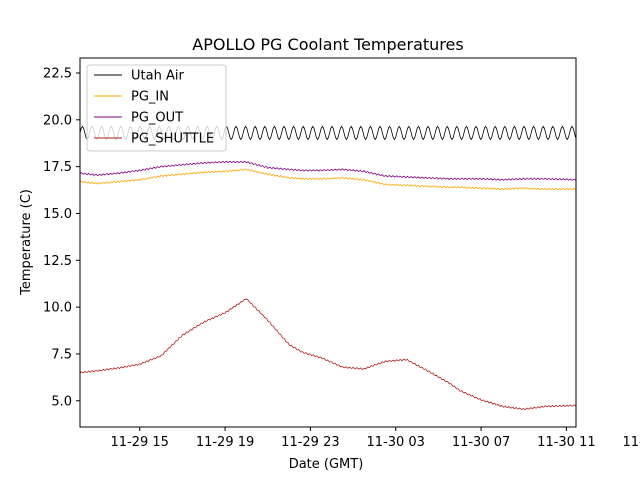 Image resolution: width=640 pixels, height=480 pixels. I want to click on y-tick-label: 20.0, so click(57, 120).